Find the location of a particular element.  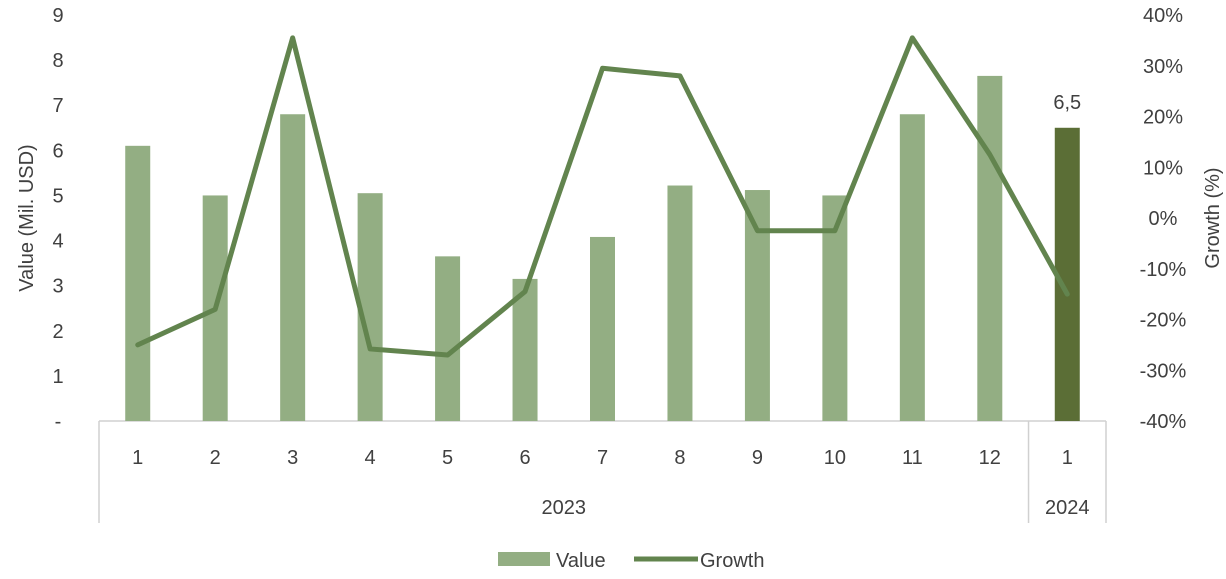

x-tick-label: 9 is located at coordinates (757, 458).